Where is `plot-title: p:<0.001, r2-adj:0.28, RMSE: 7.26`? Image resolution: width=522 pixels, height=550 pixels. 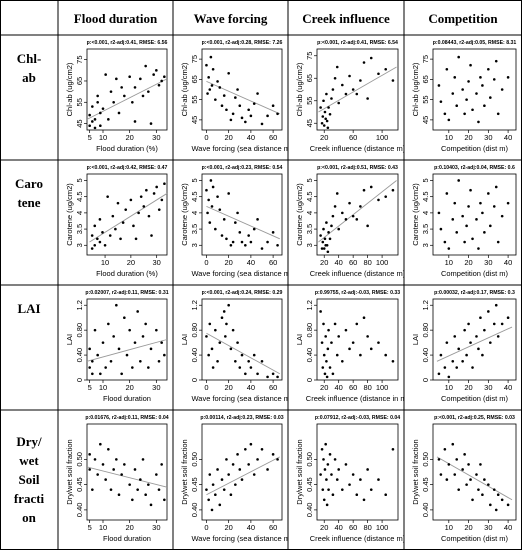 plot-title: p:<0.001, r2-adj:0.28, RMSE: 7.26 is located at coordinates (242, 43).